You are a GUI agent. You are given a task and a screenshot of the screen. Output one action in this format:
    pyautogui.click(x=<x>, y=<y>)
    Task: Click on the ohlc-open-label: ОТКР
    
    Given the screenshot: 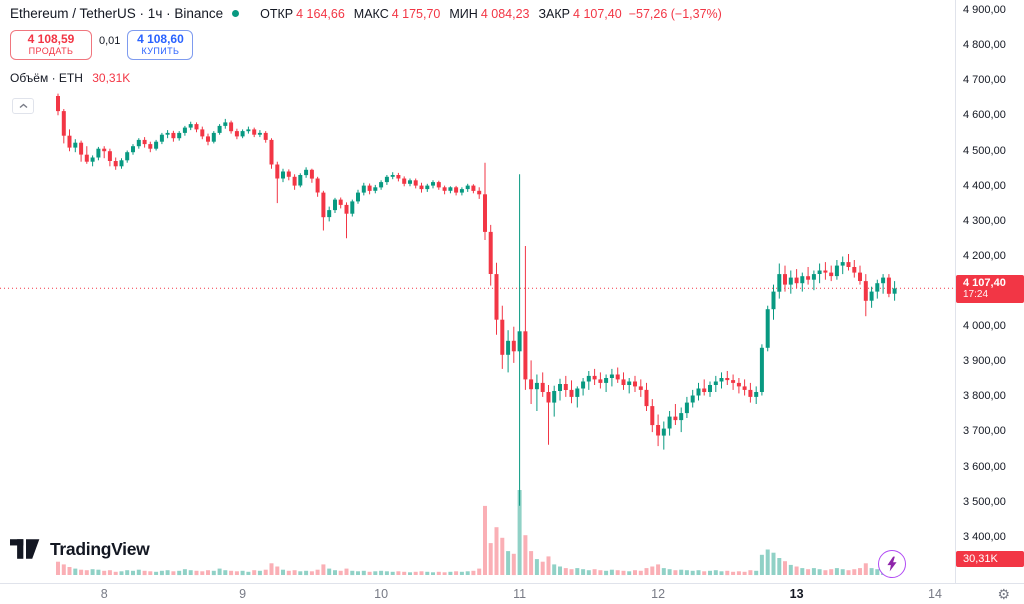 What is the action you would take?
    pyautogui.click(x=277, y=13)
    